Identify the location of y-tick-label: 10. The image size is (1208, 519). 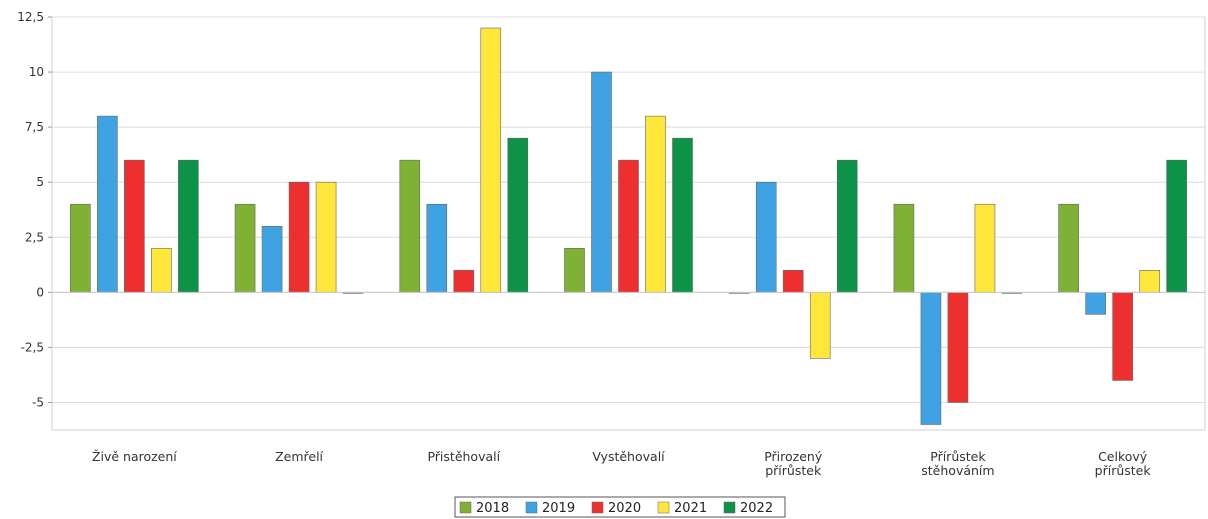
(36, 72).